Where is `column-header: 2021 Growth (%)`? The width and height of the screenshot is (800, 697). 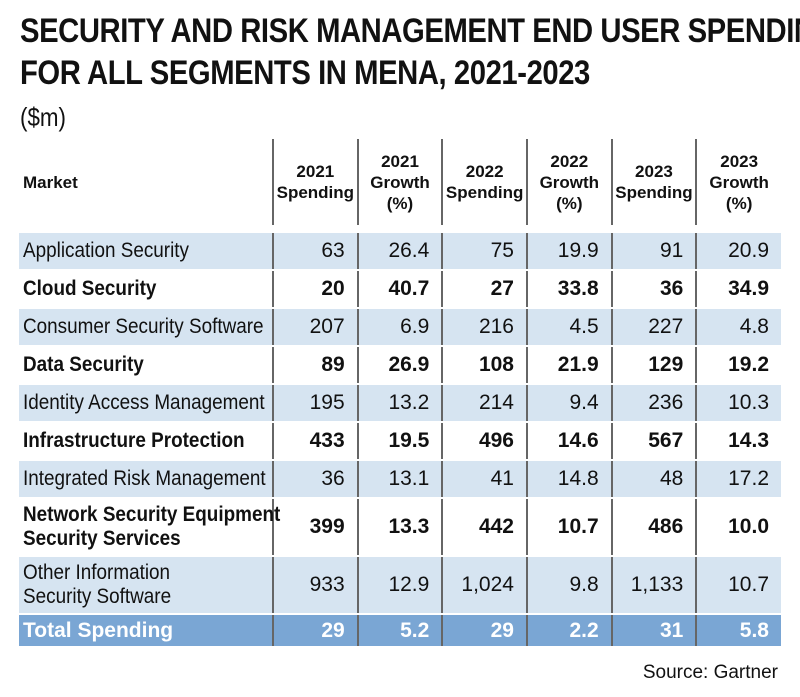 column-header: 2021 Growth (%) is located at coordinates (399, 182).